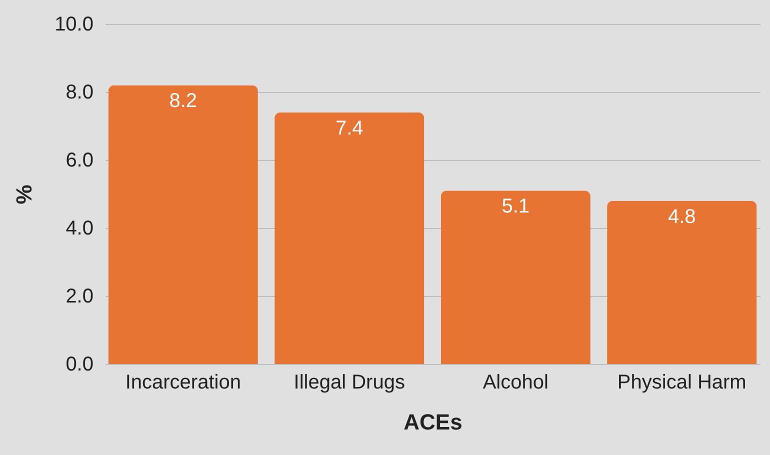  I want to click on y-tick-label: 2.0, so click(80, 297).